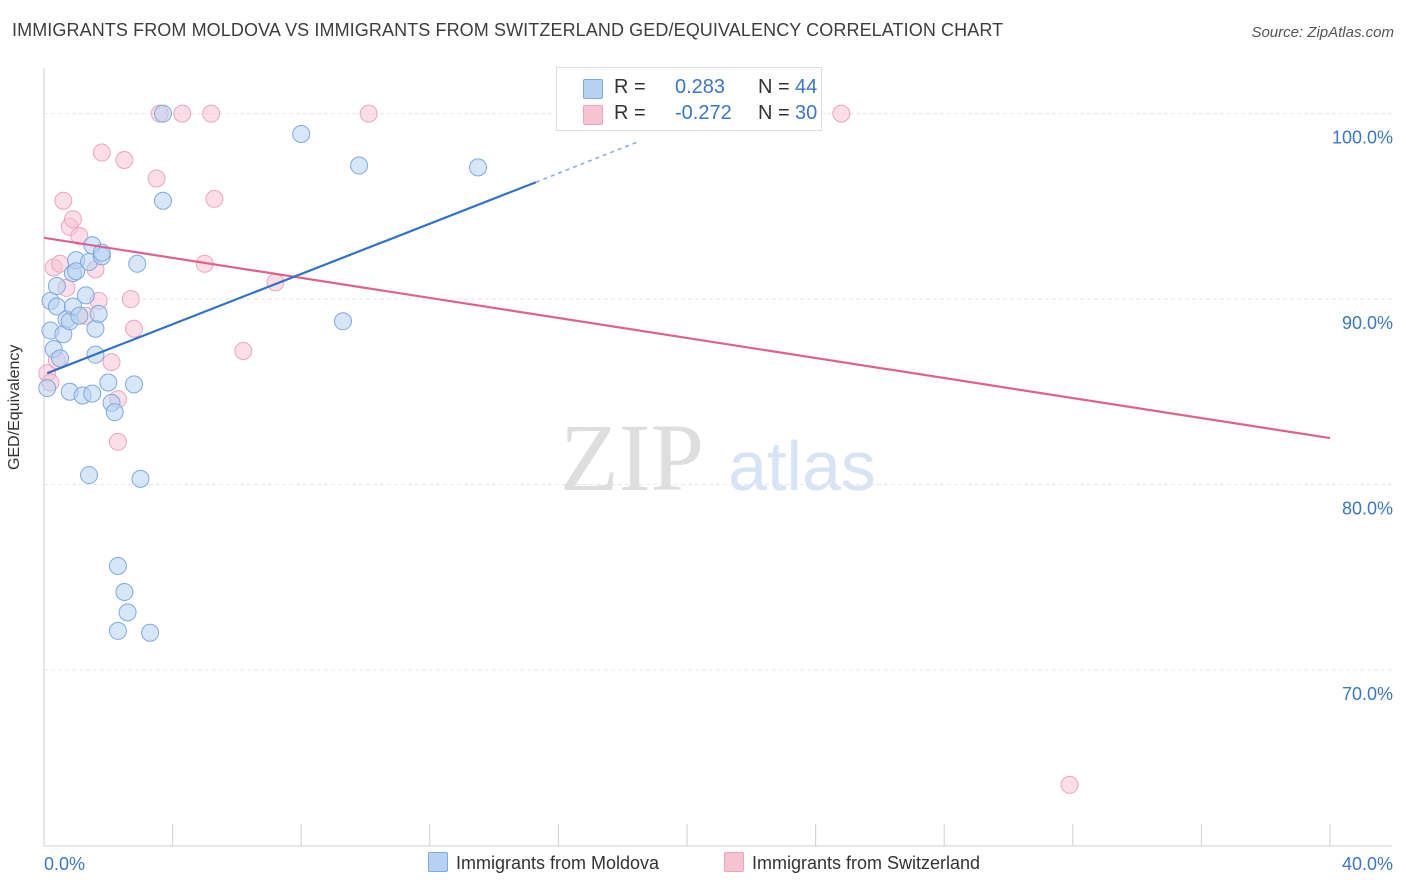 This screenshot has width=1406, height=892. I want to click on source-label: Source: ZipAtlas.com, so click(1322, 32).